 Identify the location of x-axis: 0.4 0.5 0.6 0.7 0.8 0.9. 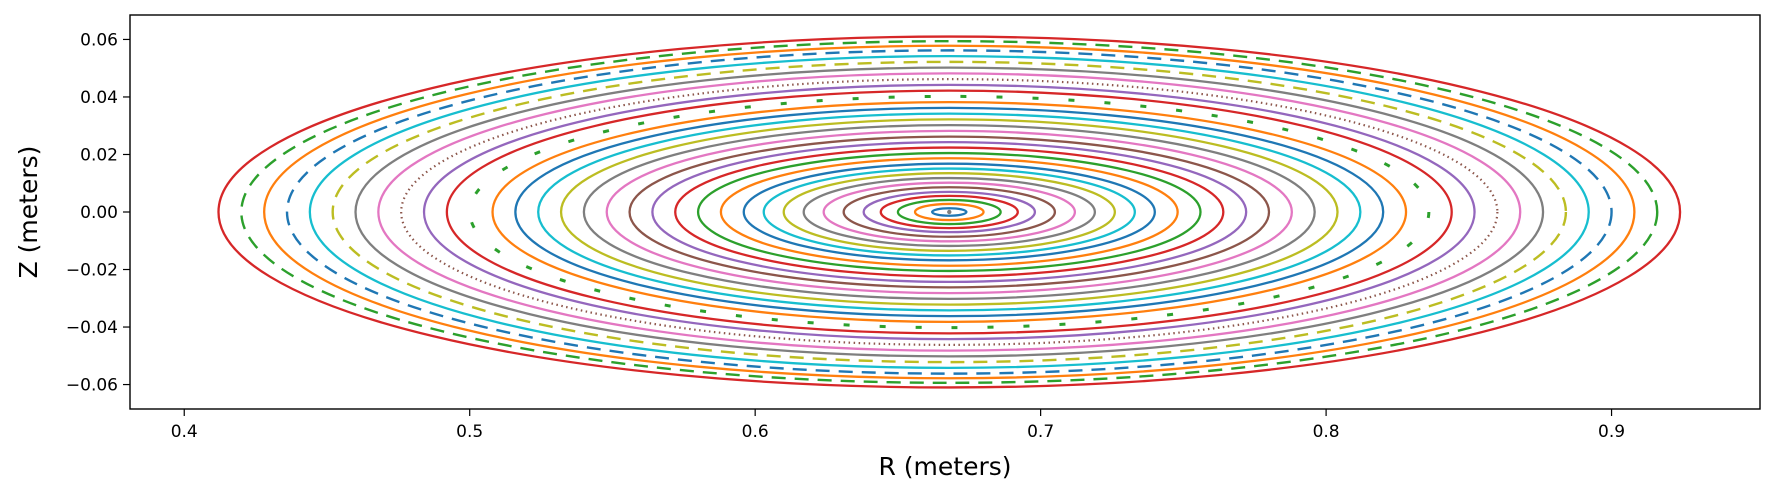
(898, 425).